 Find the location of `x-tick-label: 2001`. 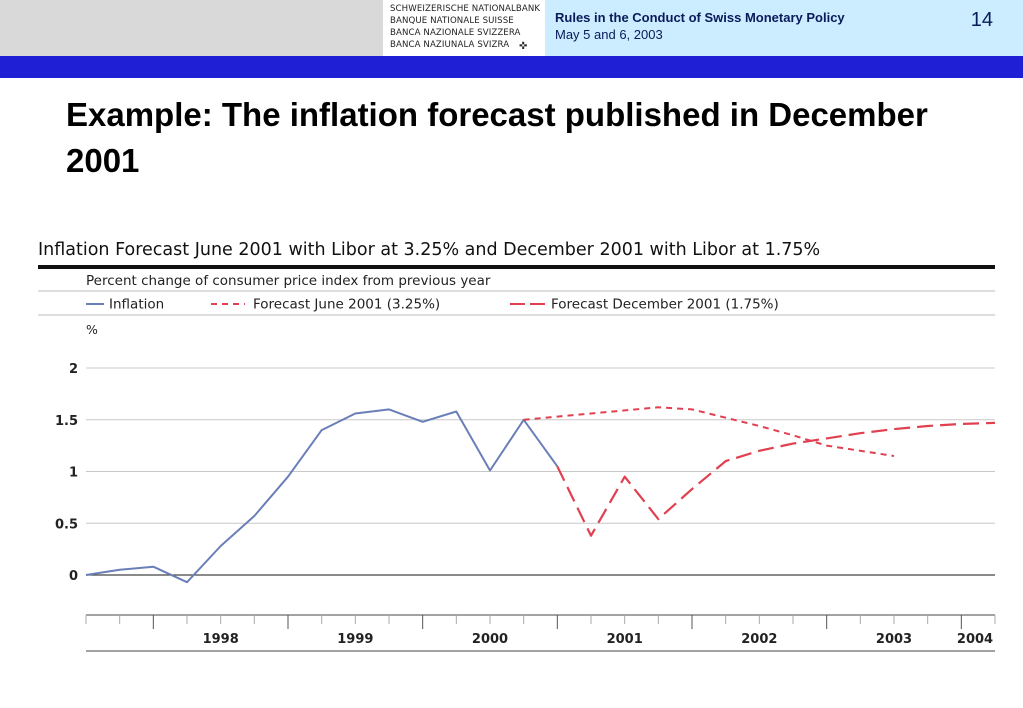

x-tick-label: 2001 is located at coordinates (625, 639).